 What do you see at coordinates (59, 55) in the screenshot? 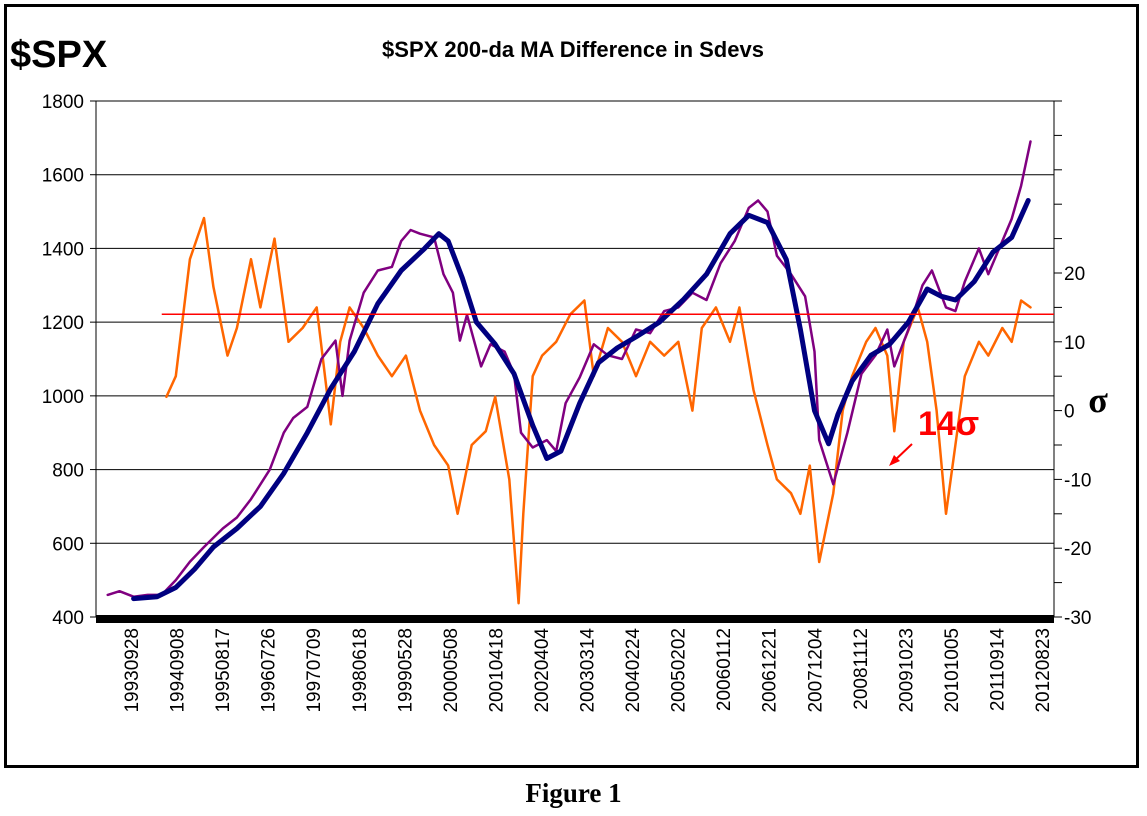
I see `corner-label: $SPX` at bounding box center [59, 55].